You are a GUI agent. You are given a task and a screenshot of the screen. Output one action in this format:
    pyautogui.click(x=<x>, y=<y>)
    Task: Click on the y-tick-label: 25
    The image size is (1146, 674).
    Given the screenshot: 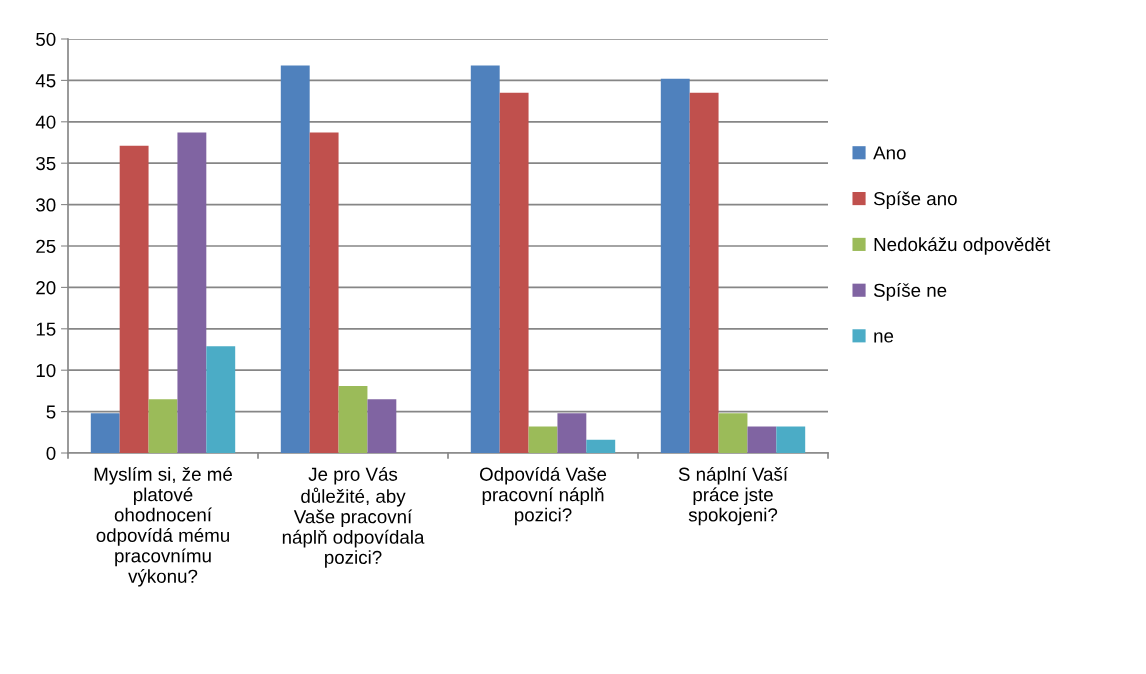 What is the action you would take?
    pyautogui.click(x=46, y=246)
    